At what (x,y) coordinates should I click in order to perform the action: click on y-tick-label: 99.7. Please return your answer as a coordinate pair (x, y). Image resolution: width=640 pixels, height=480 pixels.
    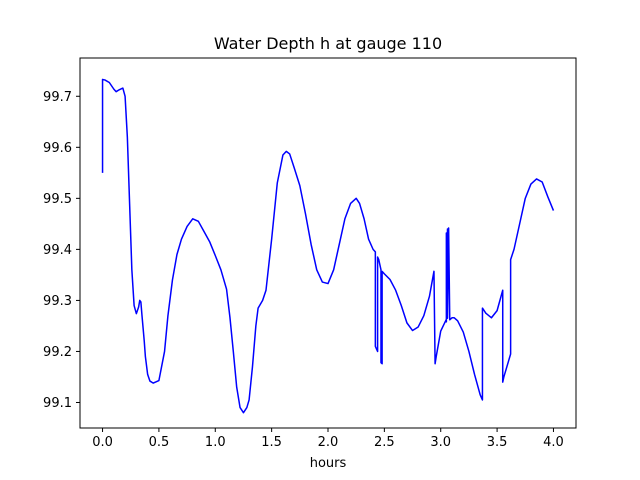
    Looking at the image, I should click on (57, 97).